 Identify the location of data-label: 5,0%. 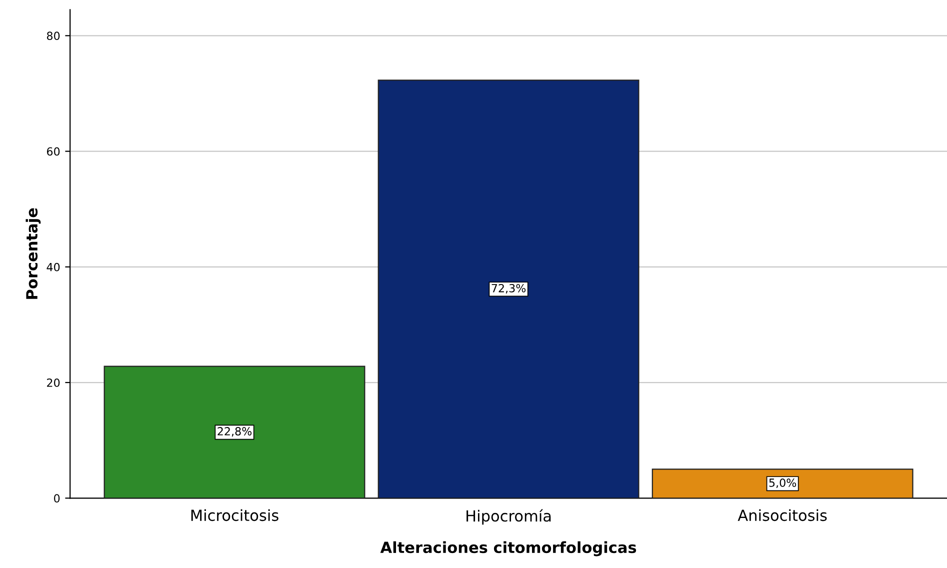
(782, 483).